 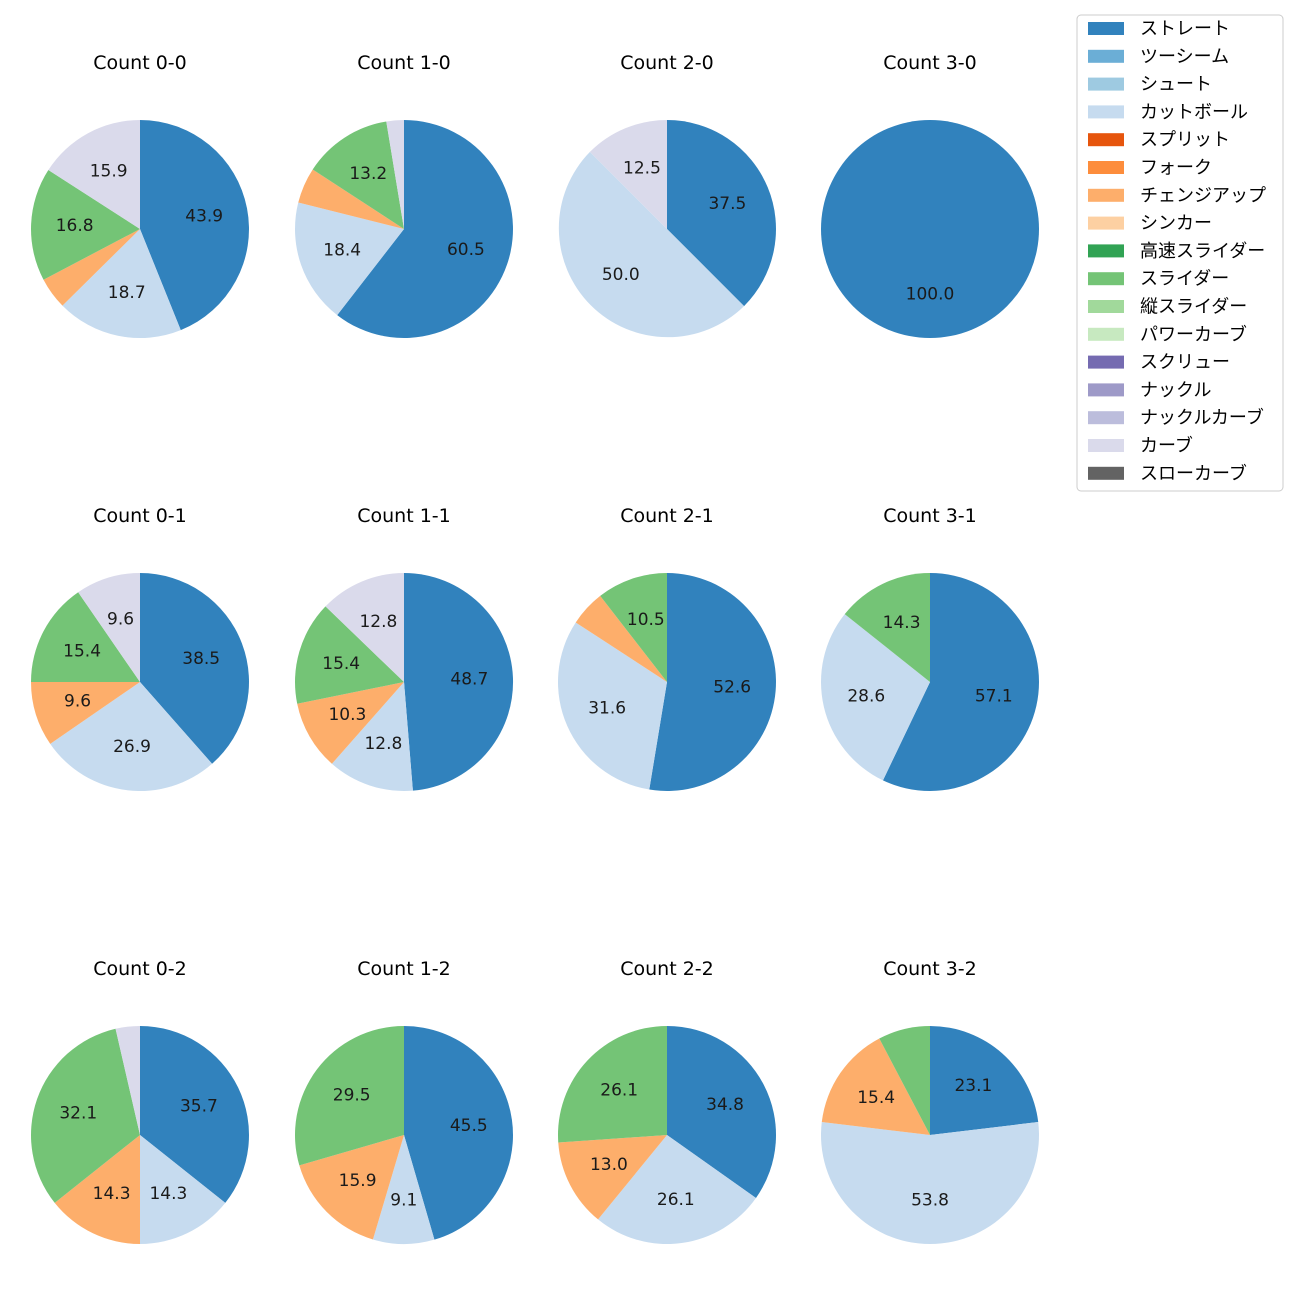 What do you see at coordinates (1193, 473) in the screenshot?
I see `legend-label: スローカーブ` at bounding box center [1193, 473].